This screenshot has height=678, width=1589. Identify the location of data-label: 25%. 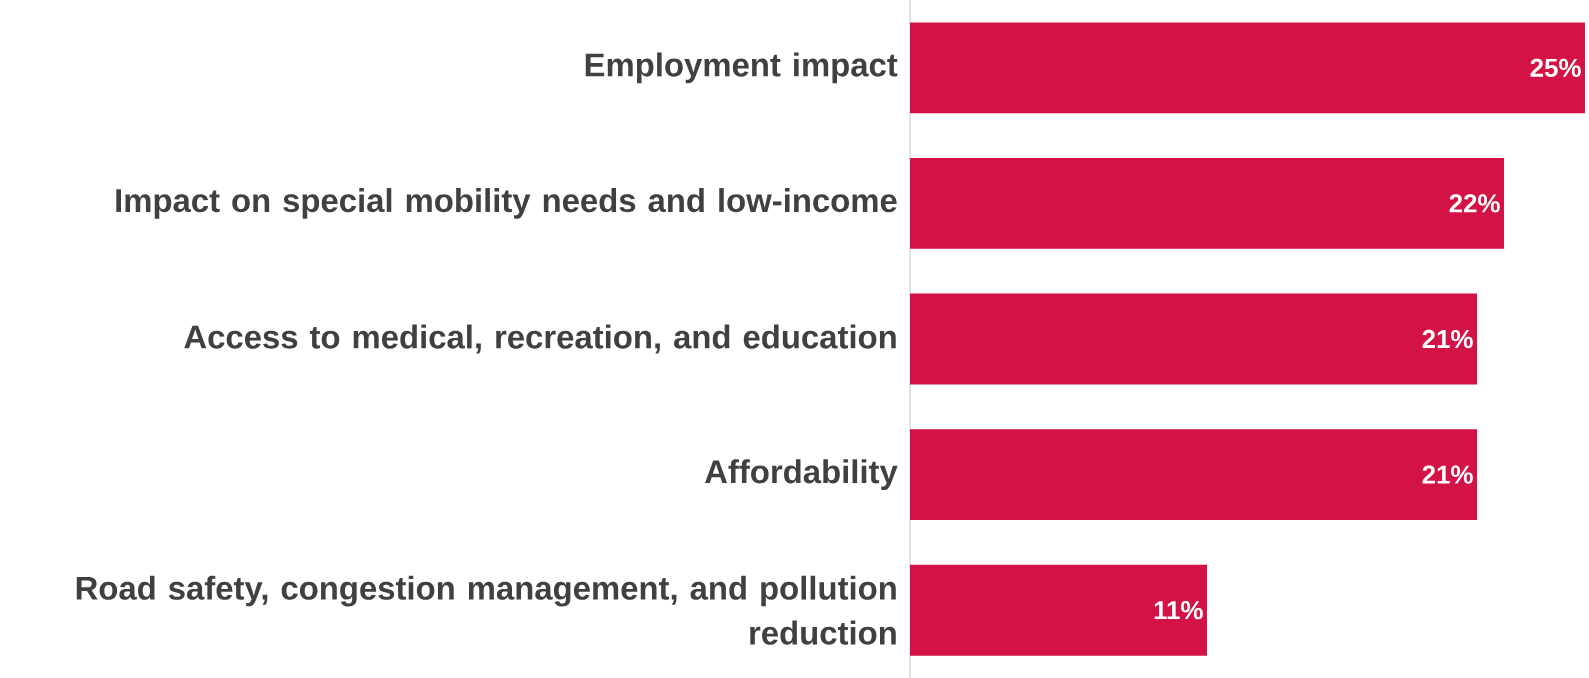
(1555, 67).